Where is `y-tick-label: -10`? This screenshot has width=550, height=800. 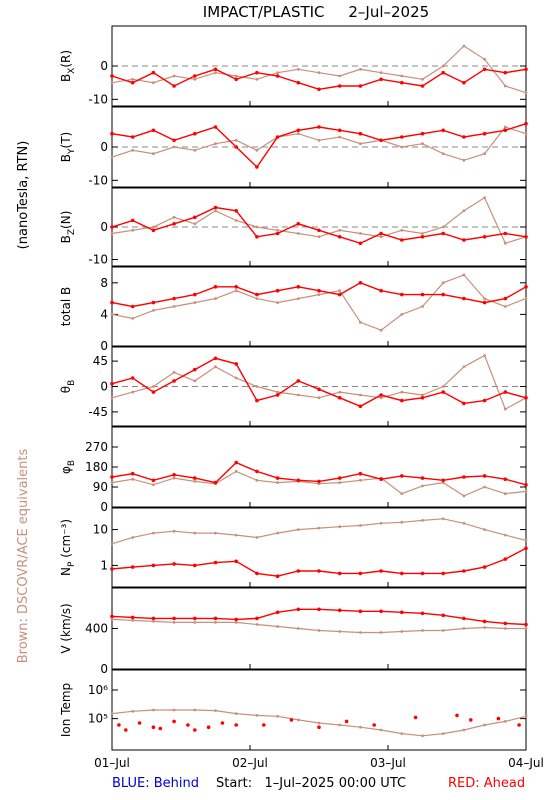 y-tick-label: -10 is located at coordinates (98, 99).